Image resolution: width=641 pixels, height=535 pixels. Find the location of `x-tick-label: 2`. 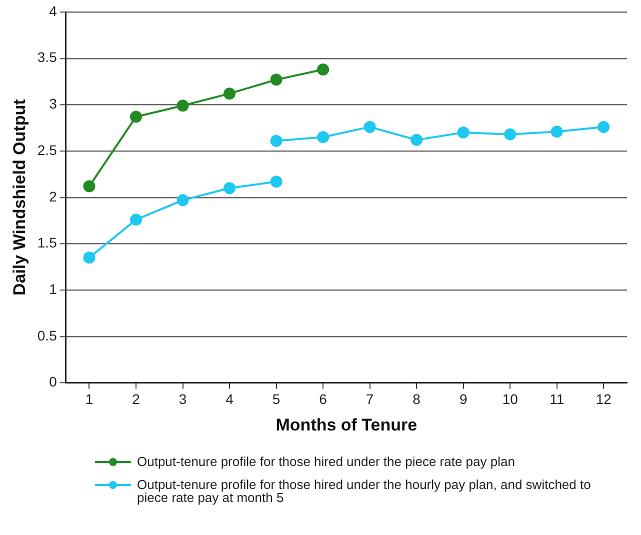

x-tick-label: 2 is located at coordinates (136, 399).